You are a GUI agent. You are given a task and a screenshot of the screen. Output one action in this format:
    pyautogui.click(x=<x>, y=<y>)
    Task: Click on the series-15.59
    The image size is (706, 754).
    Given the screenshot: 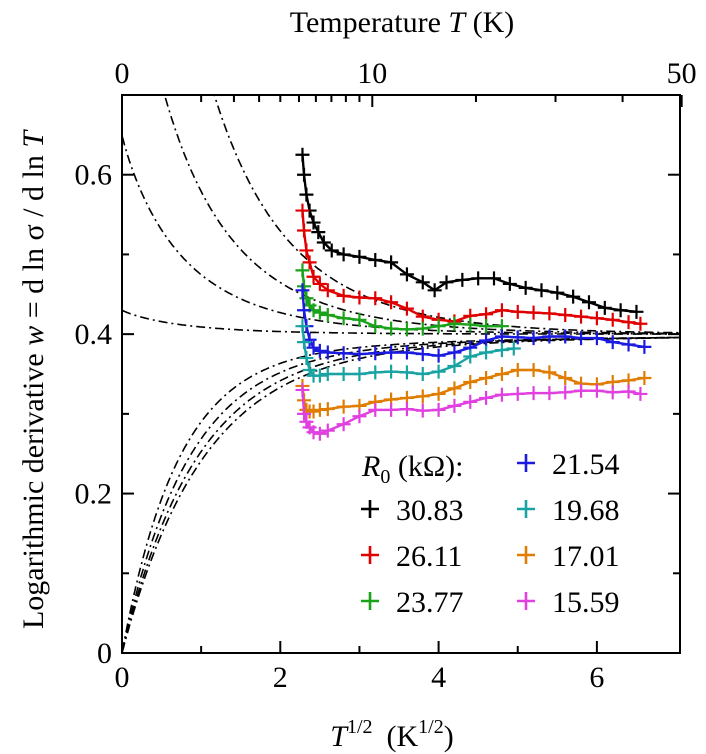 What is the action you would take?
    pyautogui.click(x=471, y=411)
    